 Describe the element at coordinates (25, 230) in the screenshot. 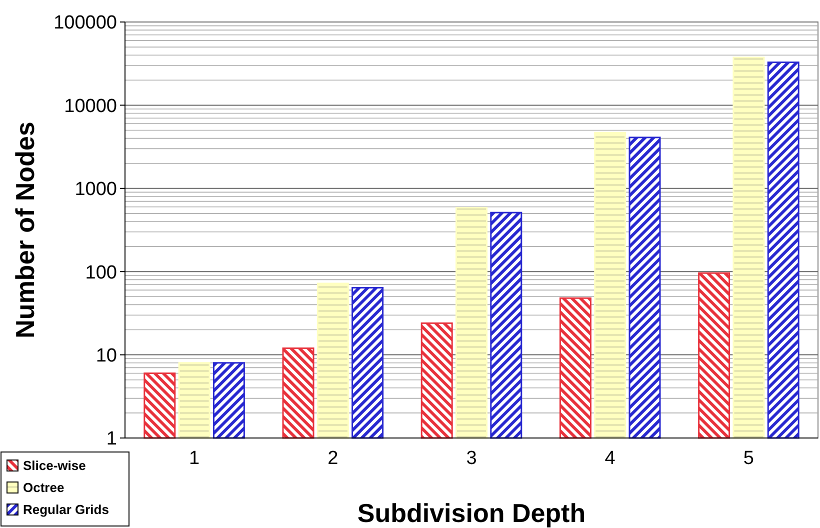

I see `y-axis-title: Number of Nodes` at that location.